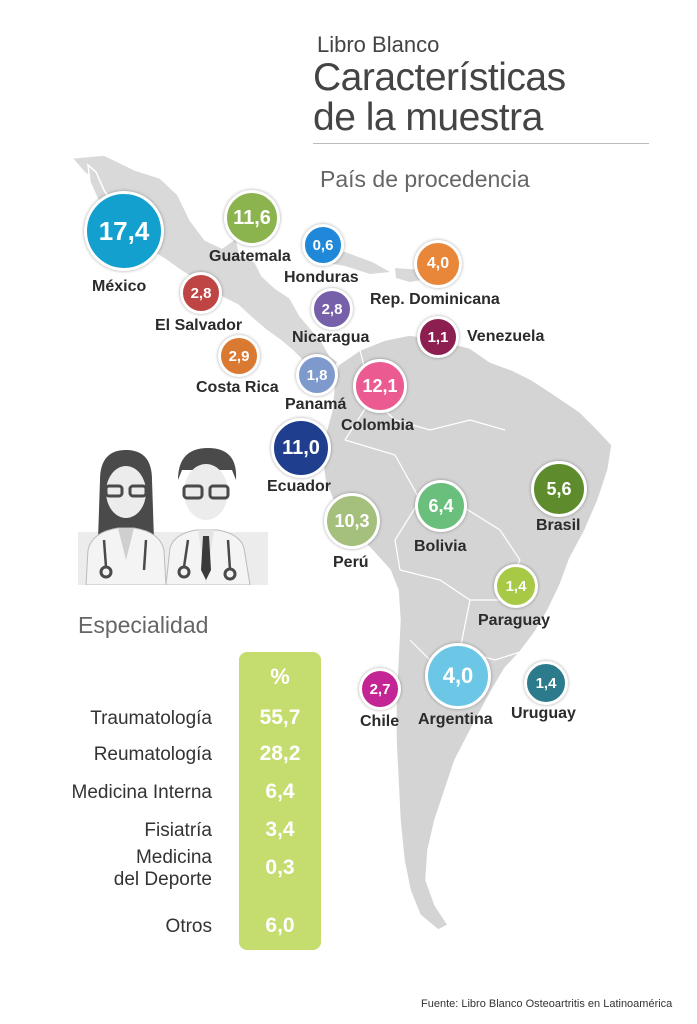 This screenshot has height=1024, width=697. I want to click on specialty-panel, so click(280, 801).